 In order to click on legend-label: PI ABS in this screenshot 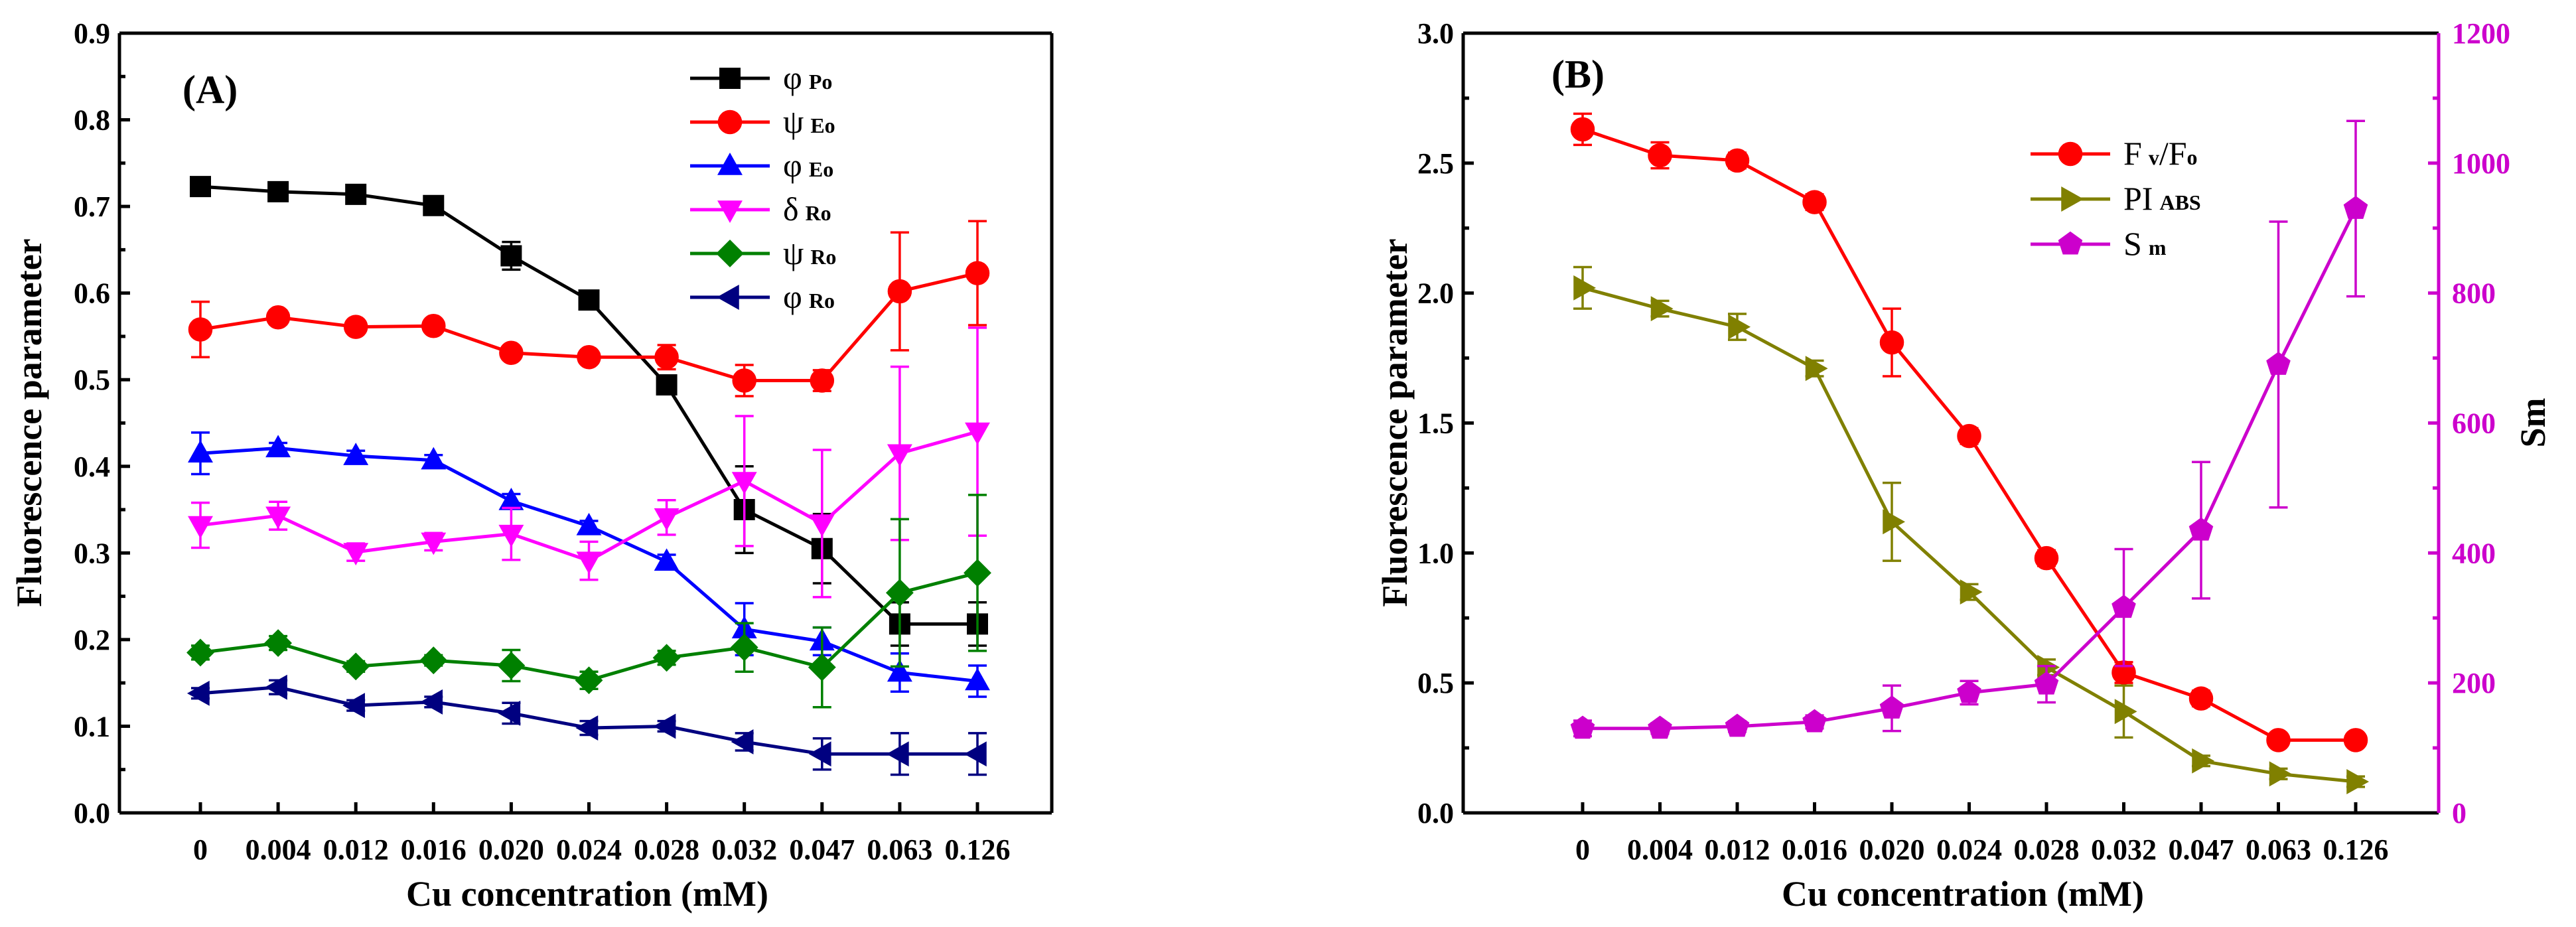, I will do `click(2162, 198)`.